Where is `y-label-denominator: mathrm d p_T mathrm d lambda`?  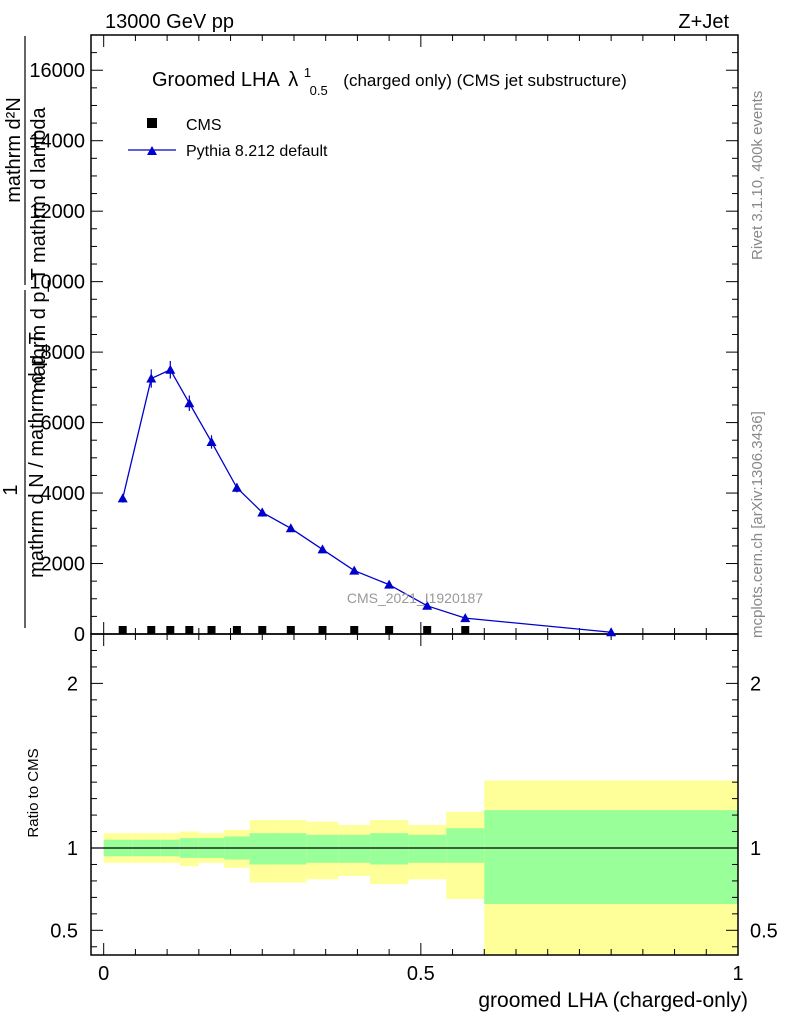
y-label-denominator: mathrm d p_T mathrm d lambda is located at coordinates (39, 249).